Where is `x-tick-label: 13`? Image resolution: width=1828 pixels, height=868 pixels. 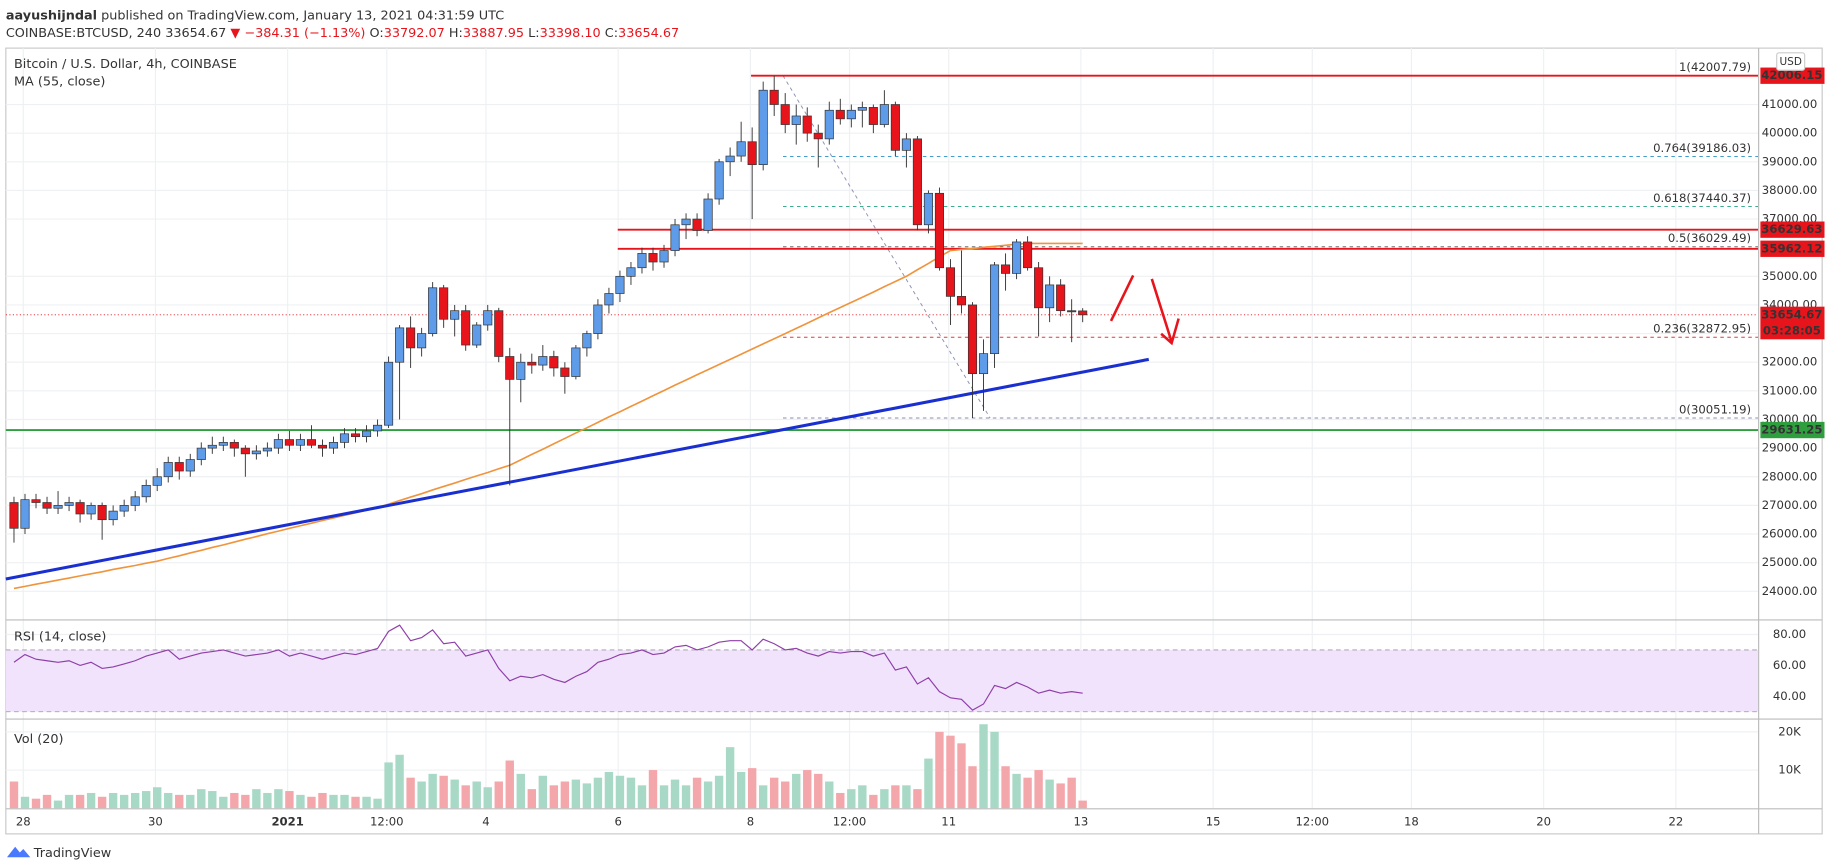
x-tick-label: 13 is located at coordinates (1081, 822).